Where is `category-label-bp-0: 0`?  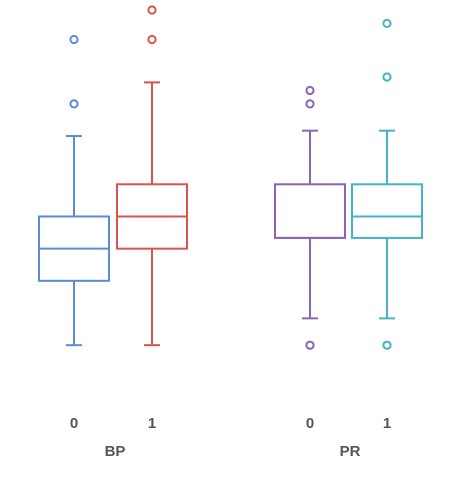
category-label-bp-0: 0 is located at coordinates (74, 423).